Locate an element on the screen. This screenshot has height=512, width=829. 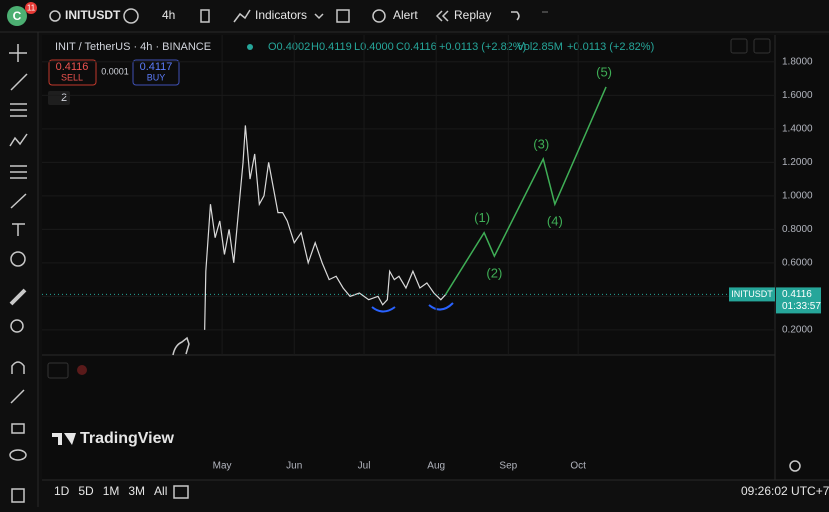
text-tool is located at coordinates (18, 229).